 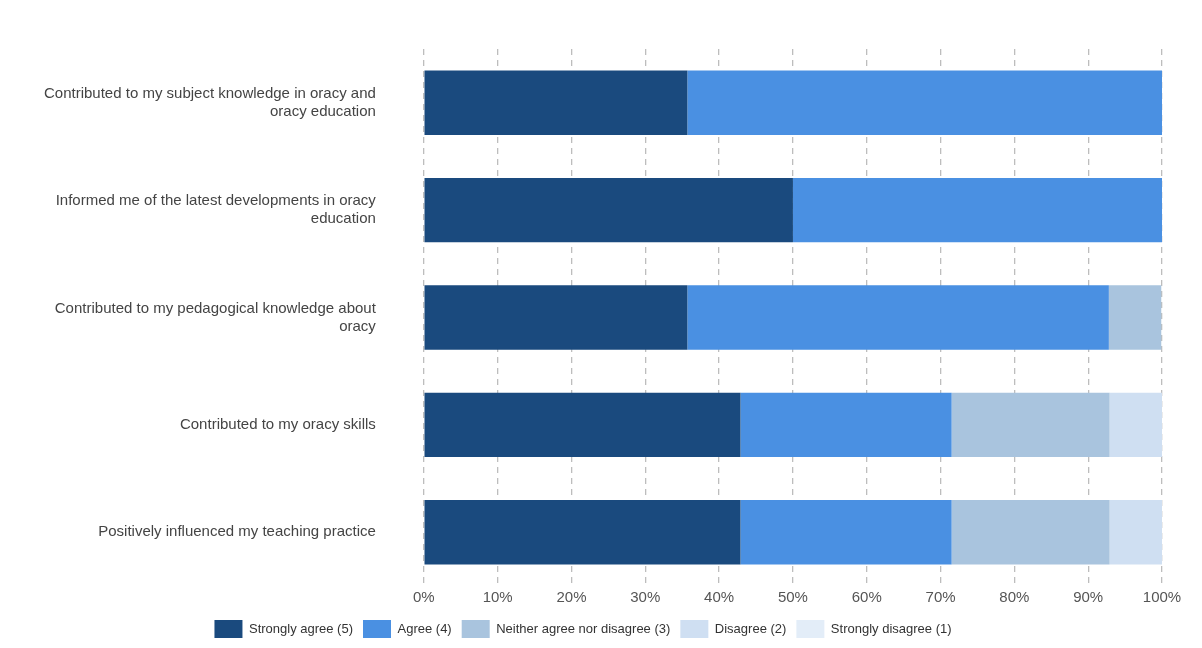 What do you see at coordinates (216, 209) in the screenshot?
I see `y-tick-label: Informed me of the latest developments in oracy education` at bounding box center [216, 209].